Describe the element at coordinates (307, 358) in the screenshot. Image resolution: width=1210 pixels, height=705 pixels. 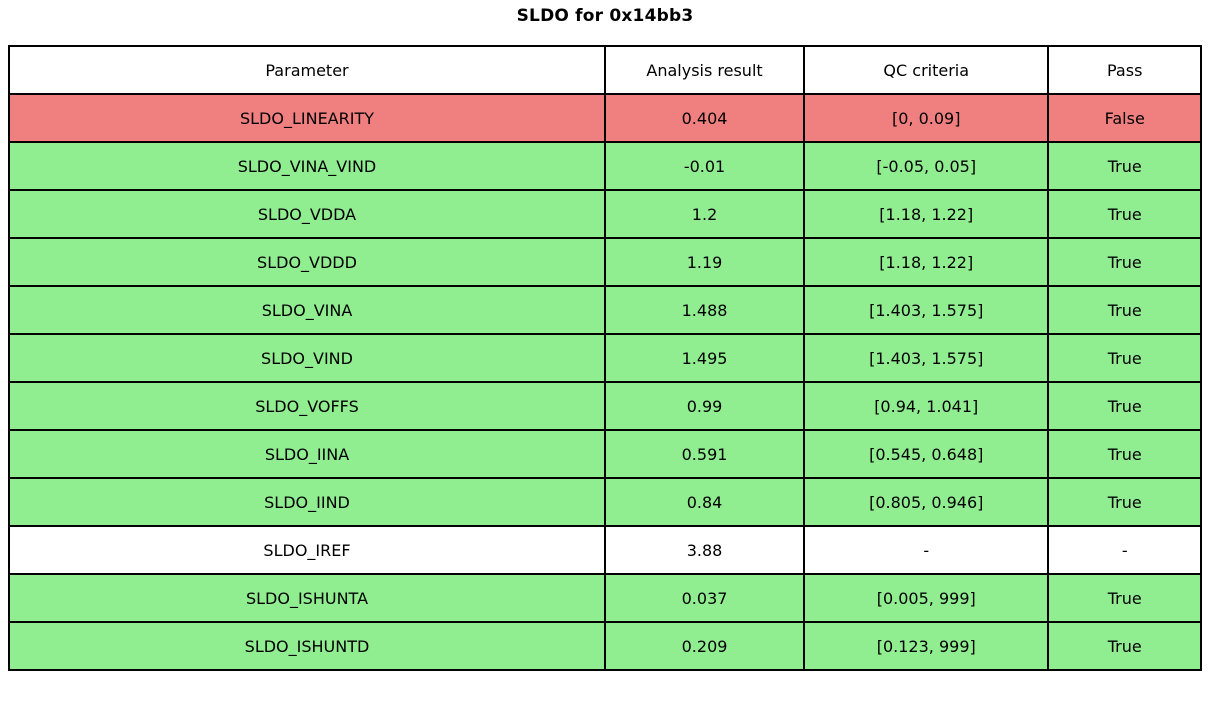
I see `cell-parameter: SLDO_VIND` at that location.